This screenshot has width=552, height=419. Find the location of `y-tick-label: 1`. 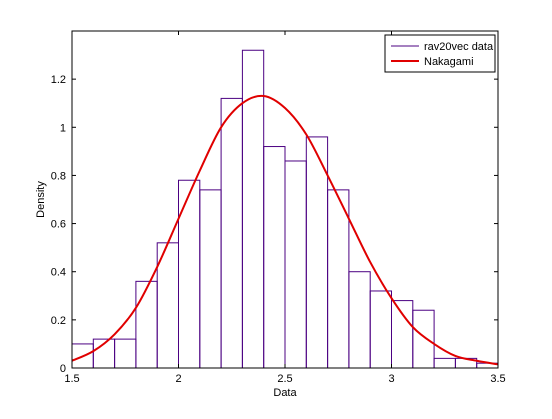

y-tick-label: 1 is located at coordinates (63, 128).